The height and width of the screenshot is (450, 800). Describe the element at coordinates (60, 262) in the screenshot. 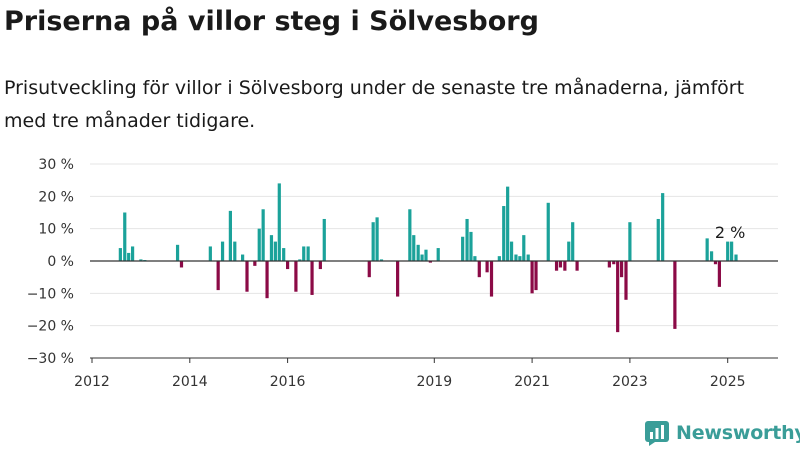

I see `y-tick-label: 0 %` at that location.